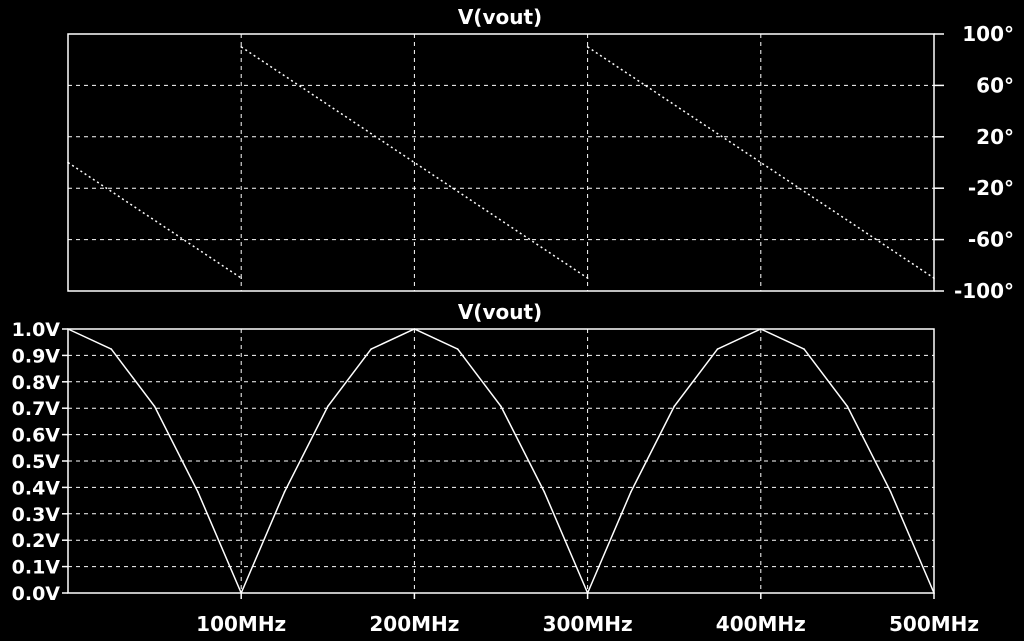  Describe the element at coordinates (414, 624) in the screenshot. I see `magnitude-x-tick-label: 200MHz` at that location.